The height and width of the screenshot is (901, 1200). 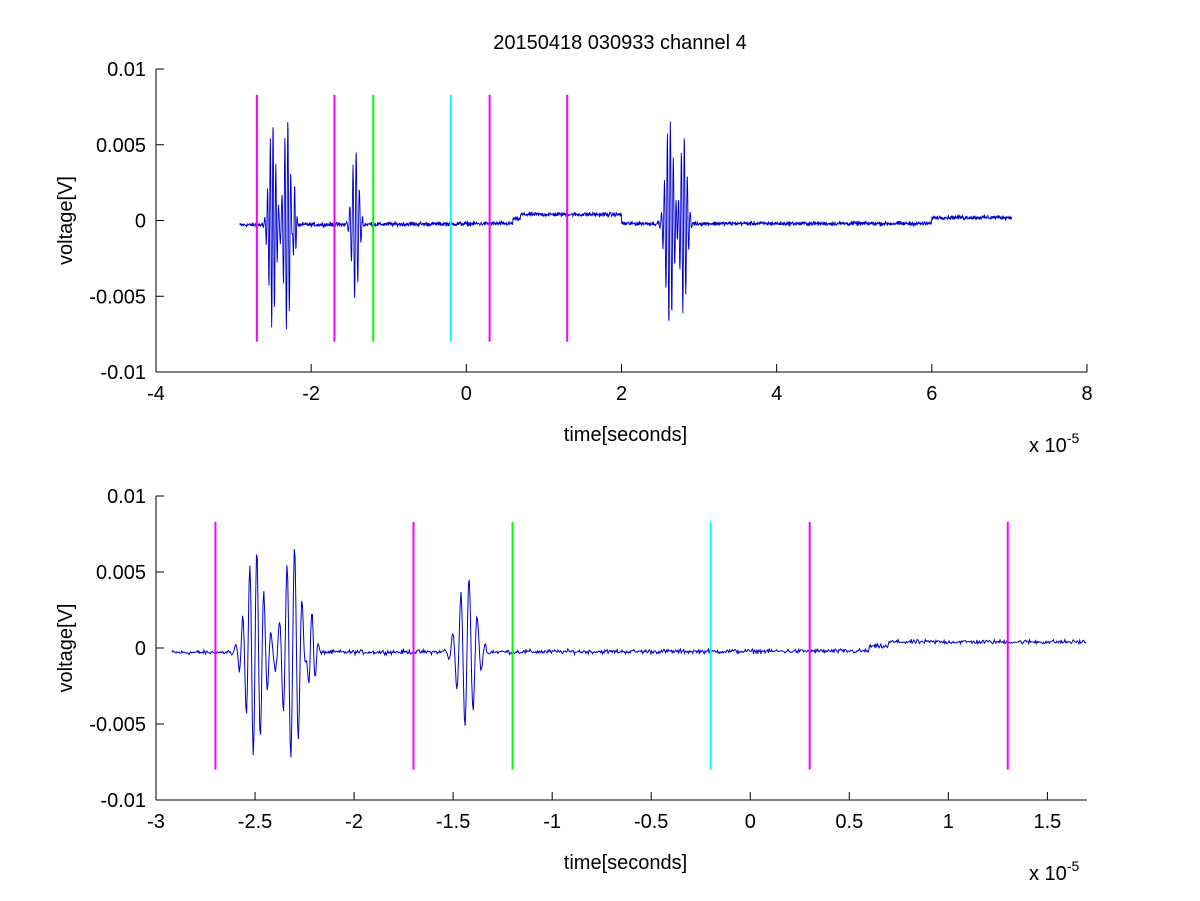 What do you see at coordinates (255, 822) in the screenshot?
I see `x-tick-label: -2.5` at bounding box center [255, 822].